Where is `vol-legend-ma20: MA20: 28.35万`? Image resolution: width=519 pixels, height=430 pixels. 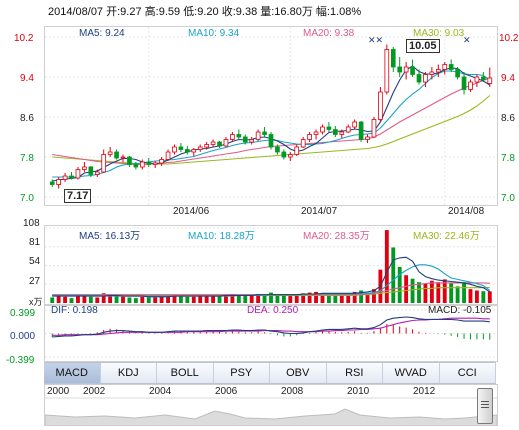 vol-legend-ma20: MA20: 28.35万 is located at coordinates (336, 236).